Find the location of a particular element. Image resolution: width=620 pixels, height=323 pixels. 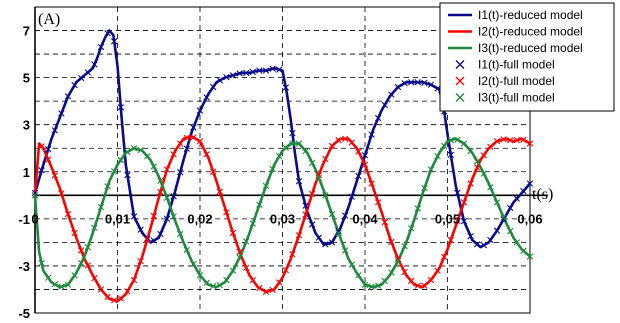

x-tick-label: 0 is located at coordinates (34, 218).